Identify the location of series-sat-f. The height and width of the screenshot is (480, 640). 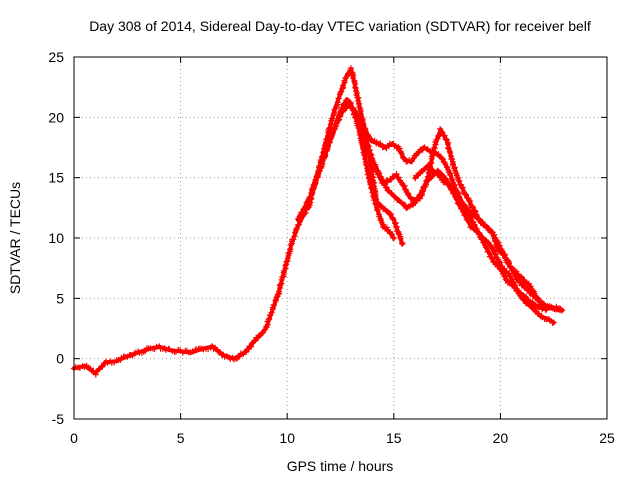
(489, 238).